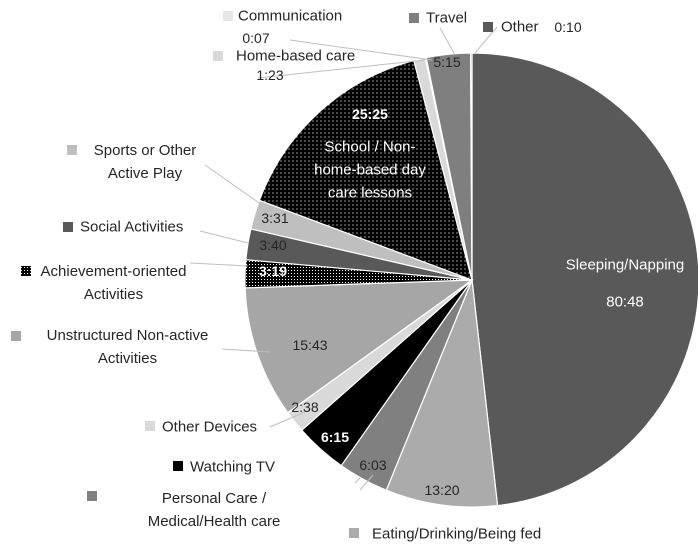 The width and height of the screenshot is (698, 544). Describe the element at coordinates (256, 38) in the screenshot. I see `value-label: 0:07` at that location.